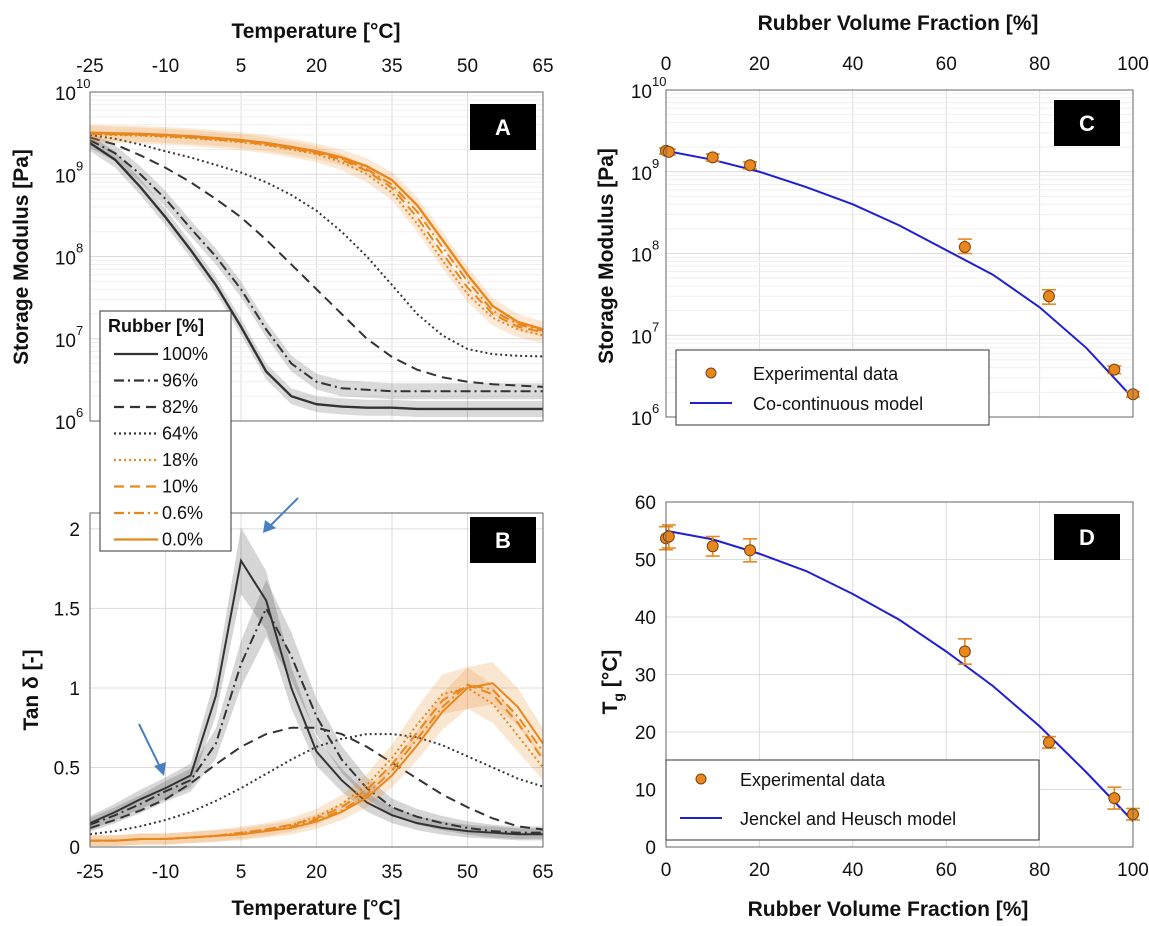 This screenshot has width=1149, height=926. What do you see at coordinates (315, 908) in the screenshot?
I see `panel-b-xlabel: Temperature [°C]` at bounding box center [315, 908].